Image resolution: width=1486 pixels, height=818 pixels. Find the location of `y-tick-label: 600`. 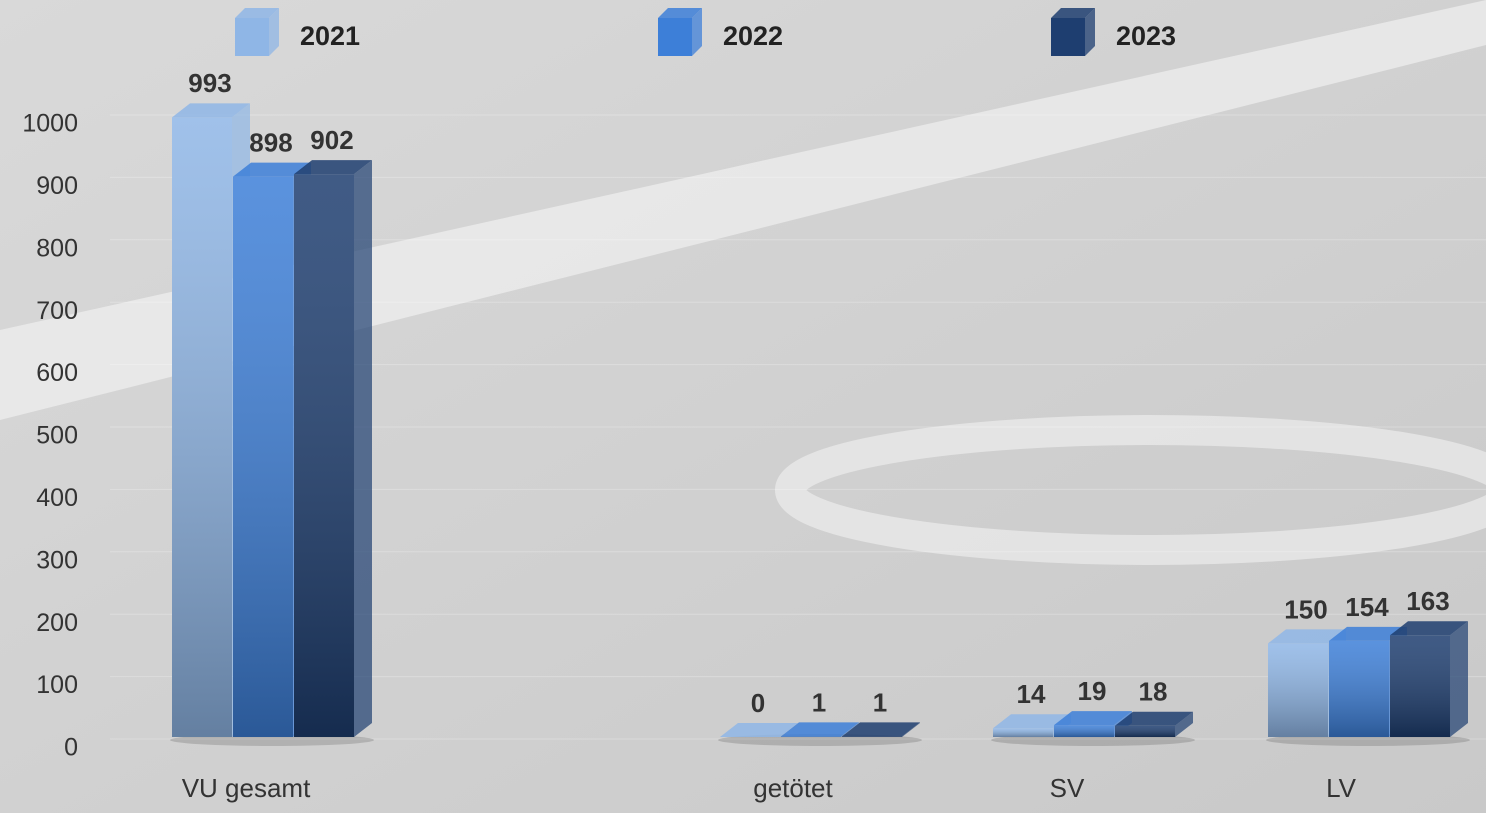

y-tick-label: 600 is located at coordinates (57, 373).